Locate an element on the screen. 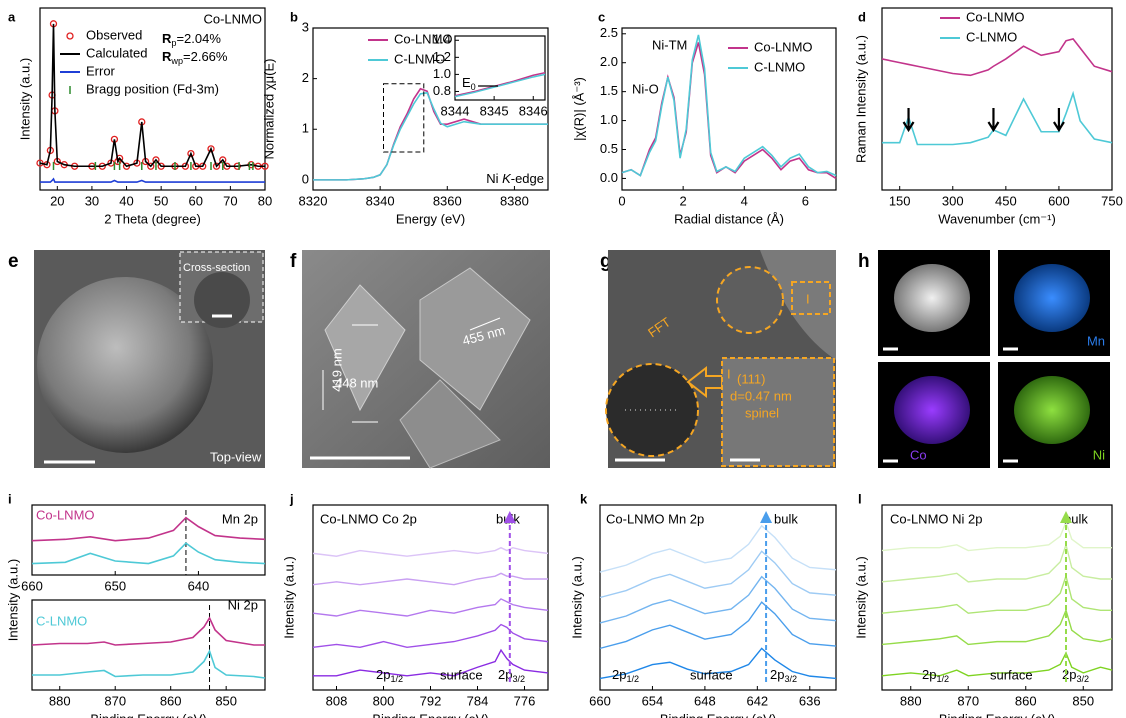 The width and height of the screenshot is (1126, 718). x-tick-label: 880 is located at coordinates (911, 700).